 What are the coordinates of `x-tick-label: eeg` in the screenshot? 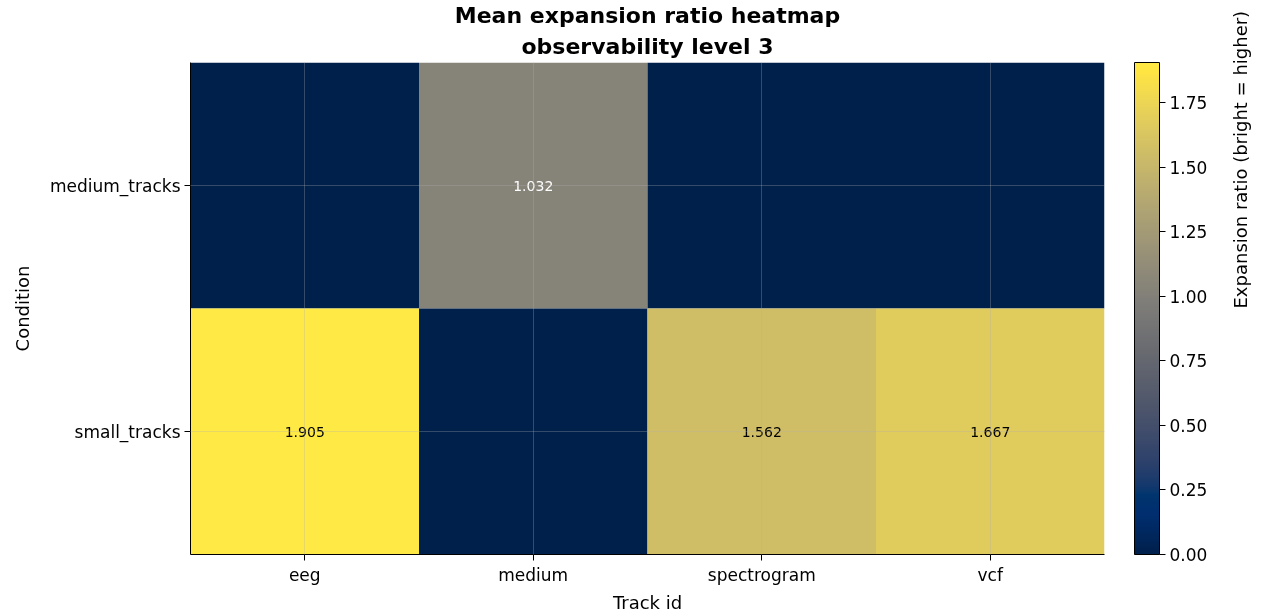 It's located at (304, 574).